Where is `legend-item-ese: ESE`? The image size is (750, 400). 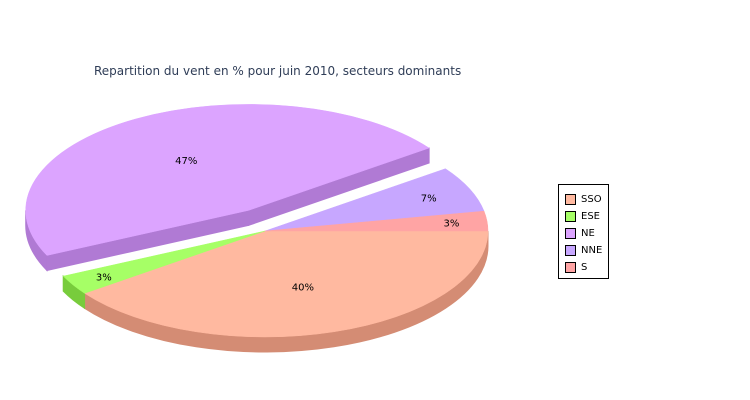
legend-item-ese: ESE is located at coordinates (583, 216).